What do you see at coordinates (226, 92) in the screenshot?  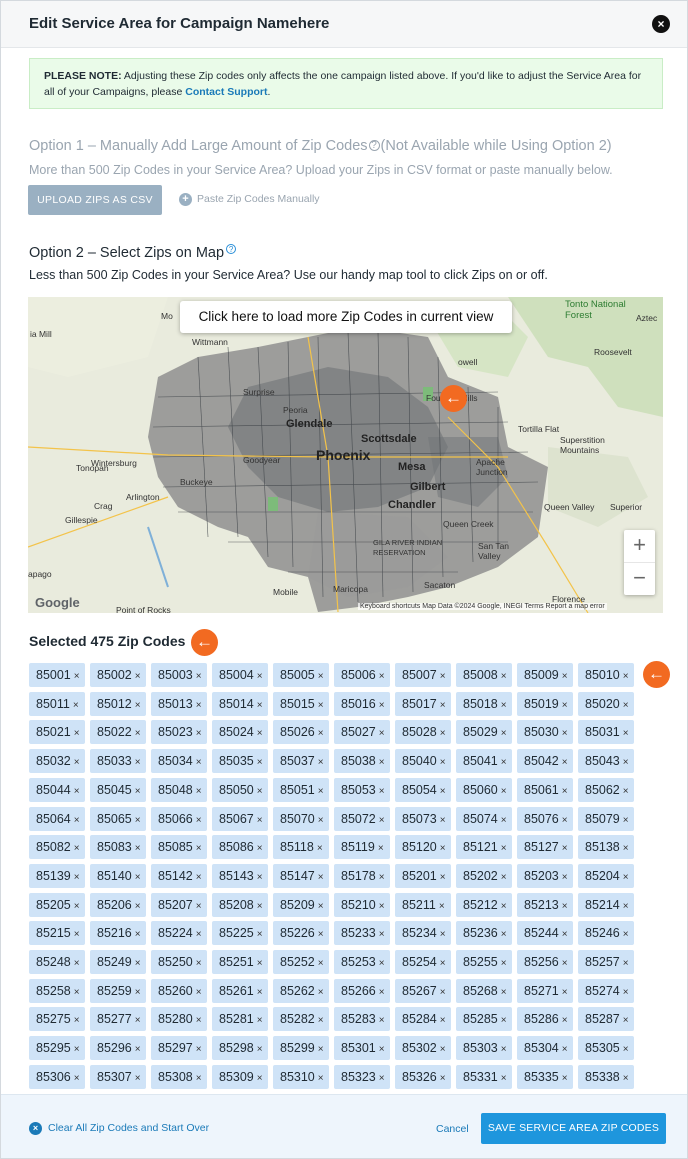 I see `contact-support-link: Contact Support` at bounding box center [226, 92].